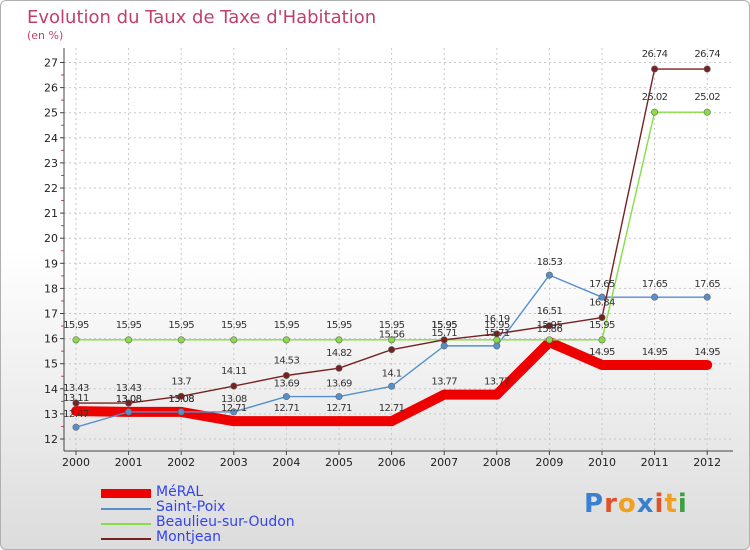 The height and width of the screenshot is (550, 750). What do you see at coordinates (202, 17) in the screenshot?
I see `chart-title: Evolution du Taux de Taxe d'Habitation` at bounding box center [202, 17].